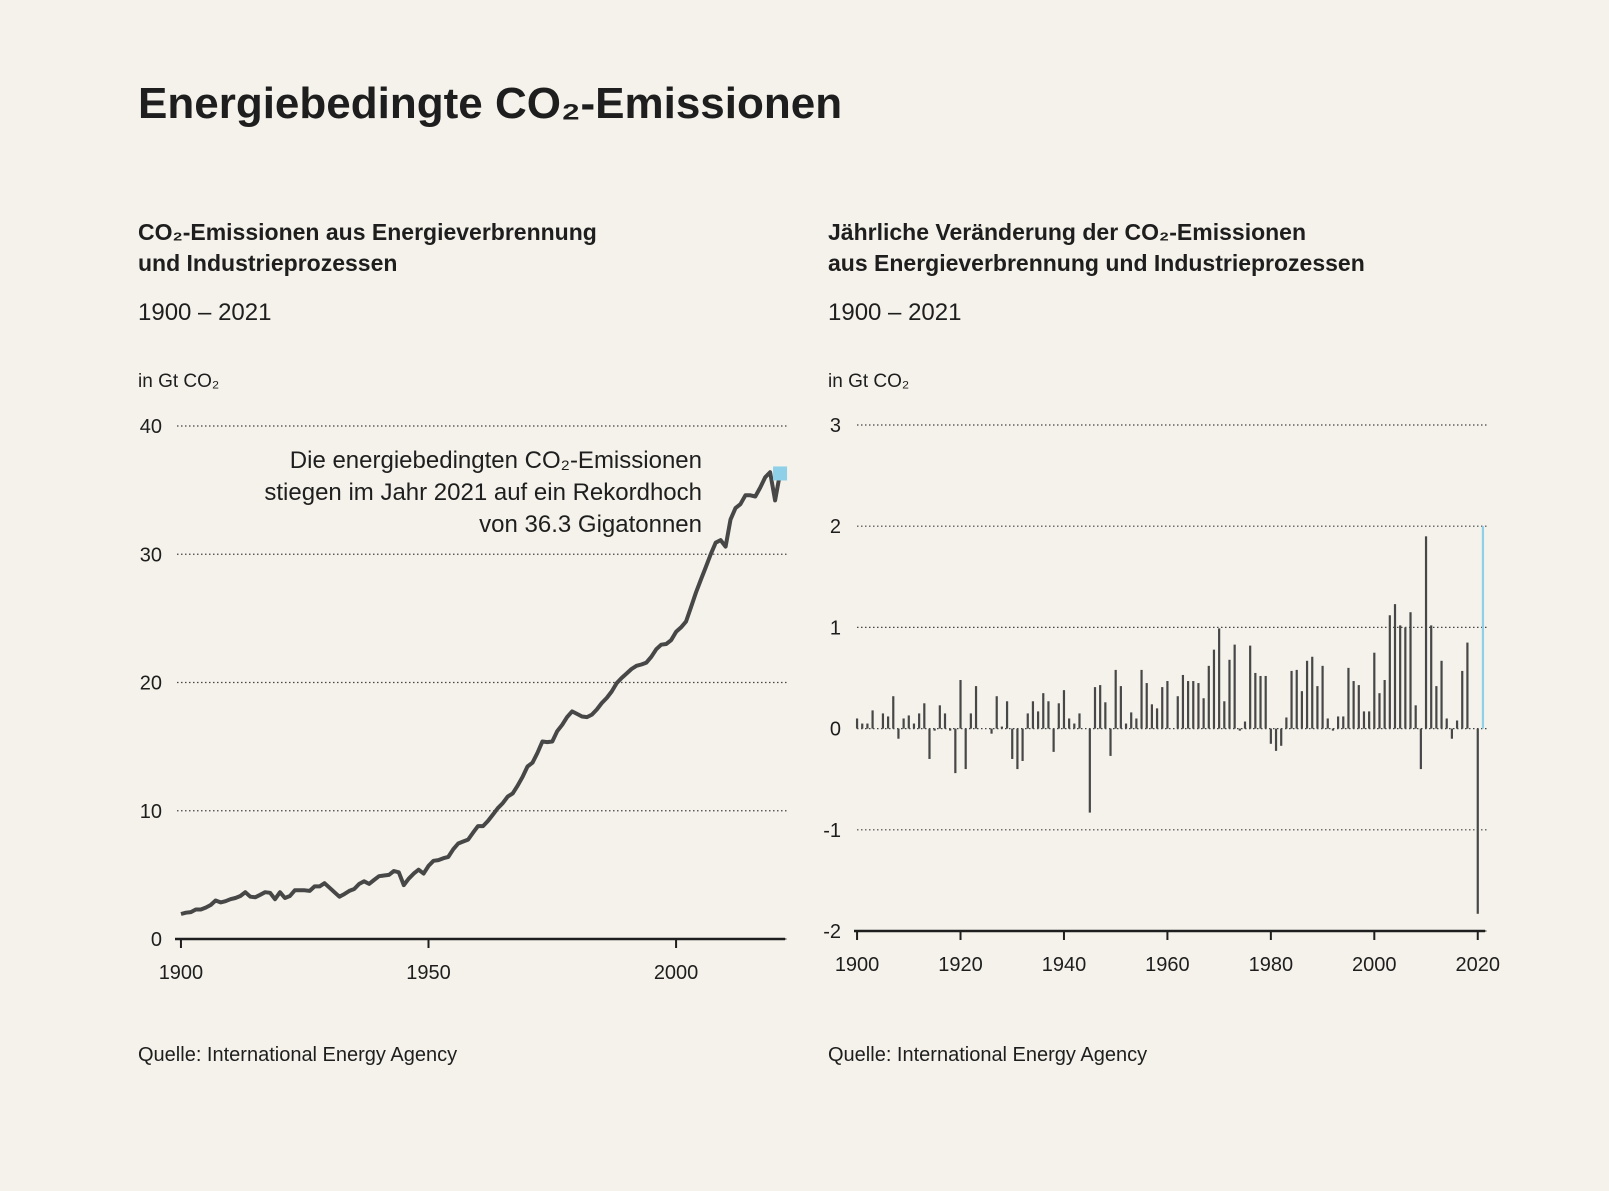 This screenshot has height=1191, width=1609. I want to click on page-title: Energiebedingte CO₂-Emissionen, so click(490, 103).